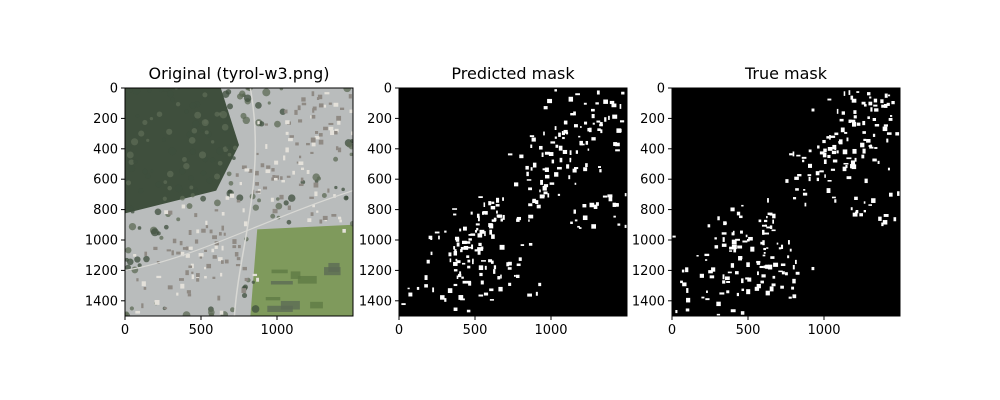  What do you see at coordinates (672, 330) in the screenshot?
I see `x-tick-label: 0` at bounding box center [672, 330].